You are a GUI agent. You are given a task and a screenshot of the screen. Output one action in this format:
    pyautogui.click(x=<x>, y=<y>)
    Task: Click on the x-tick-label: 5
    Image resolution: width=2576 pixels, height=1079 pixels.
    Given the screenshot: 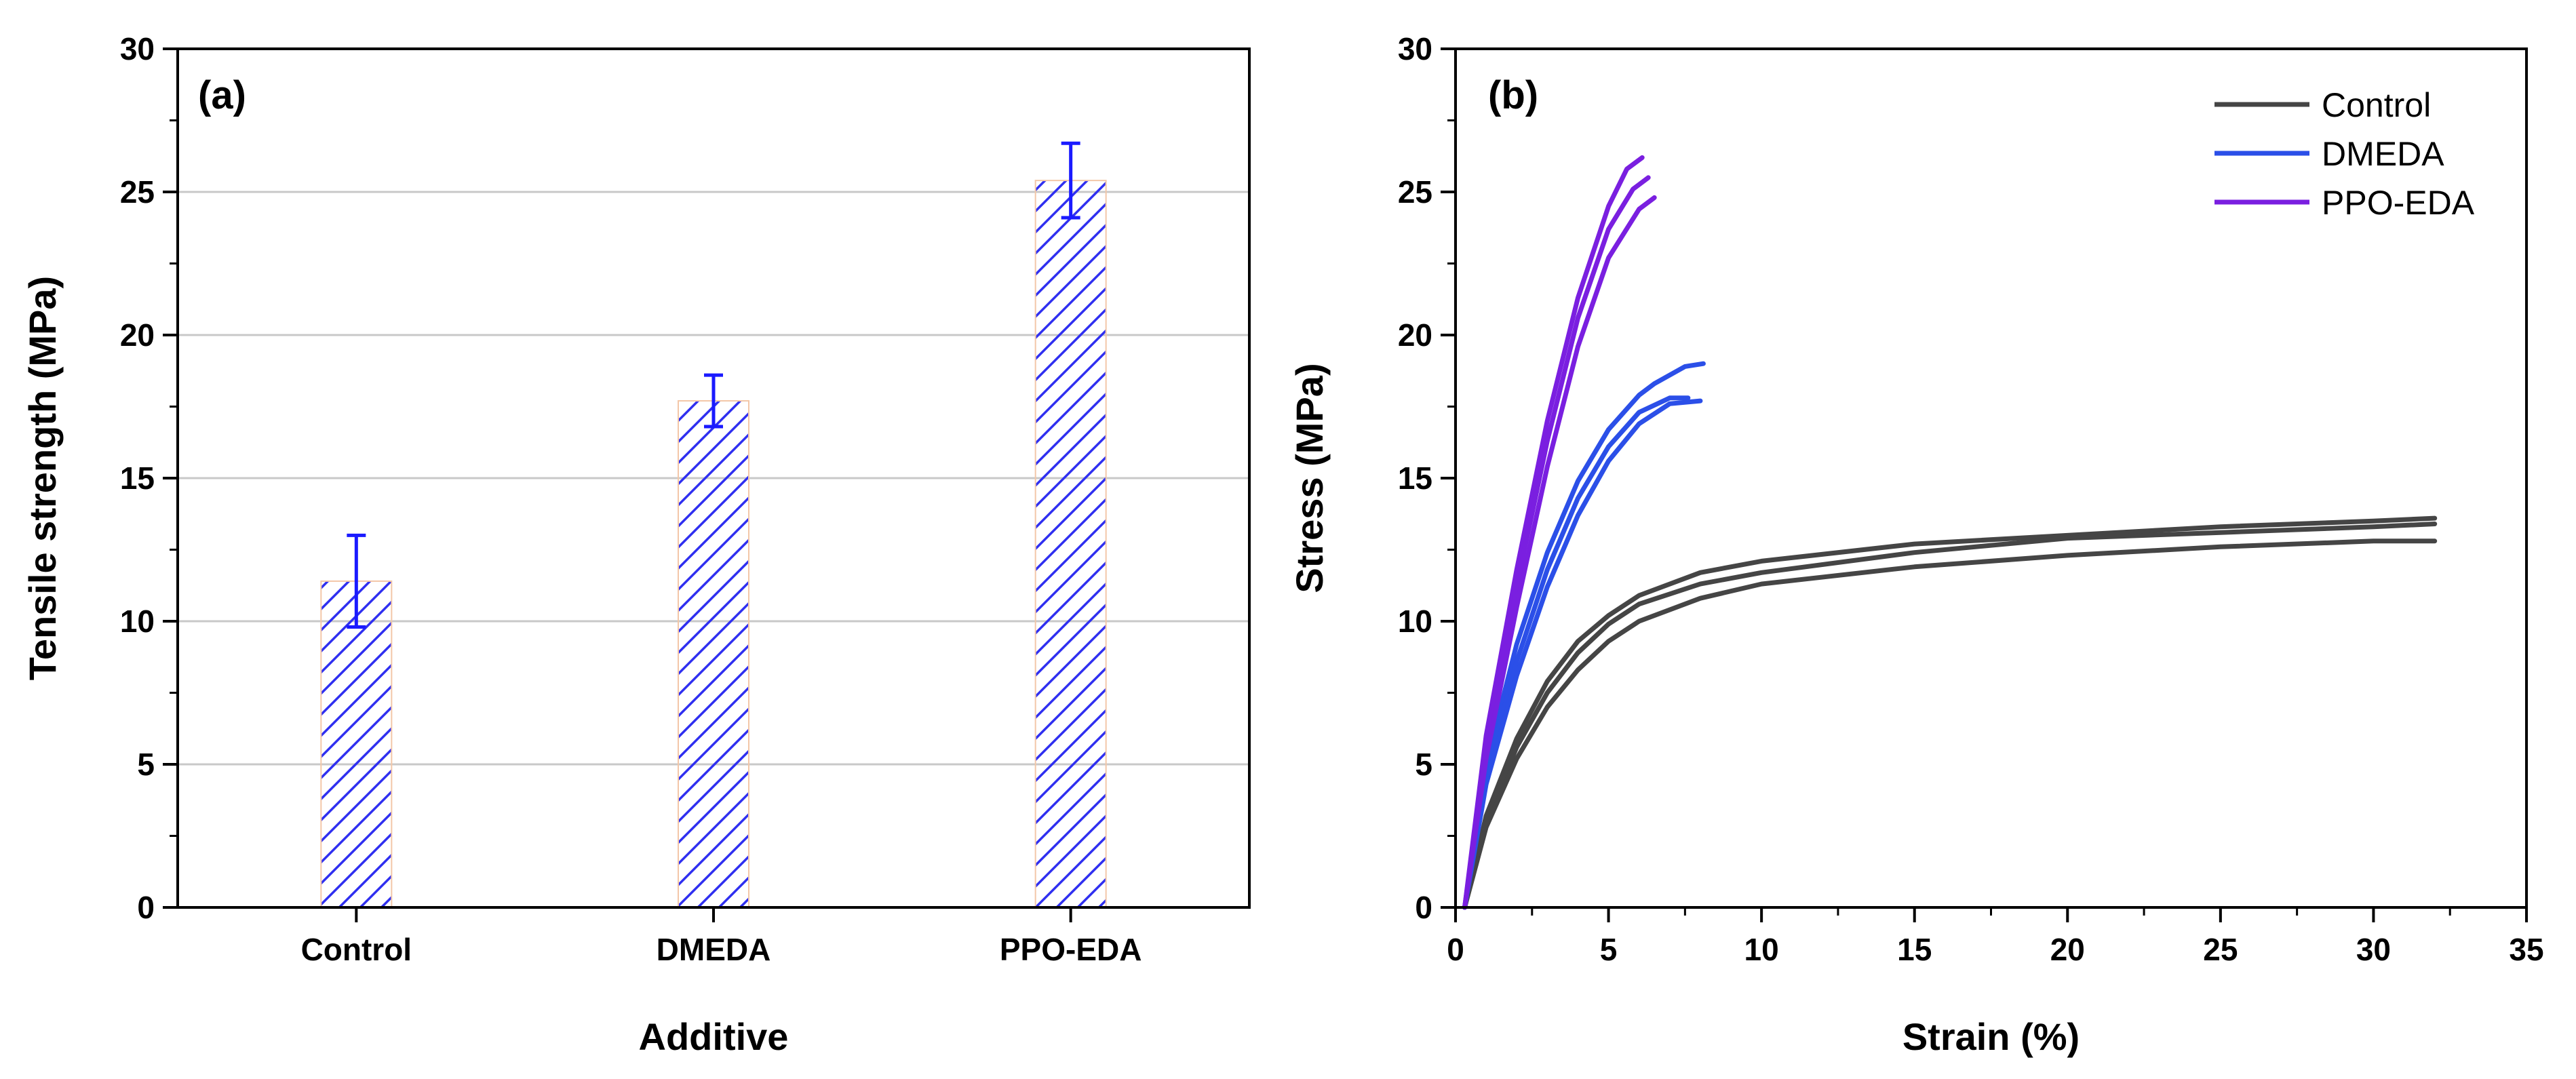 What is the action you would take?
    pyautogui.click(x=1609, y=949)
    